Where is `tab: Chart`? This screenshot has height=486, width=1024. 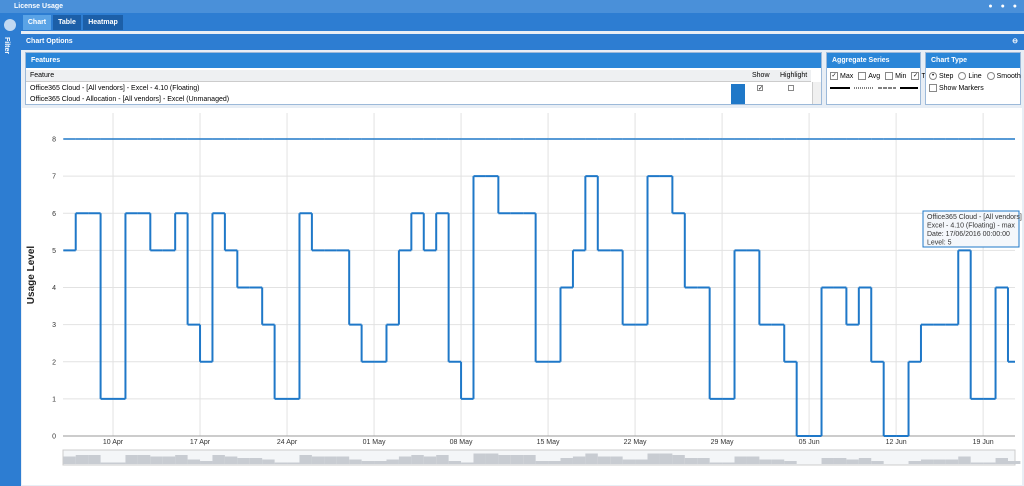
tab: Chart is located at coordinates (37, 22).